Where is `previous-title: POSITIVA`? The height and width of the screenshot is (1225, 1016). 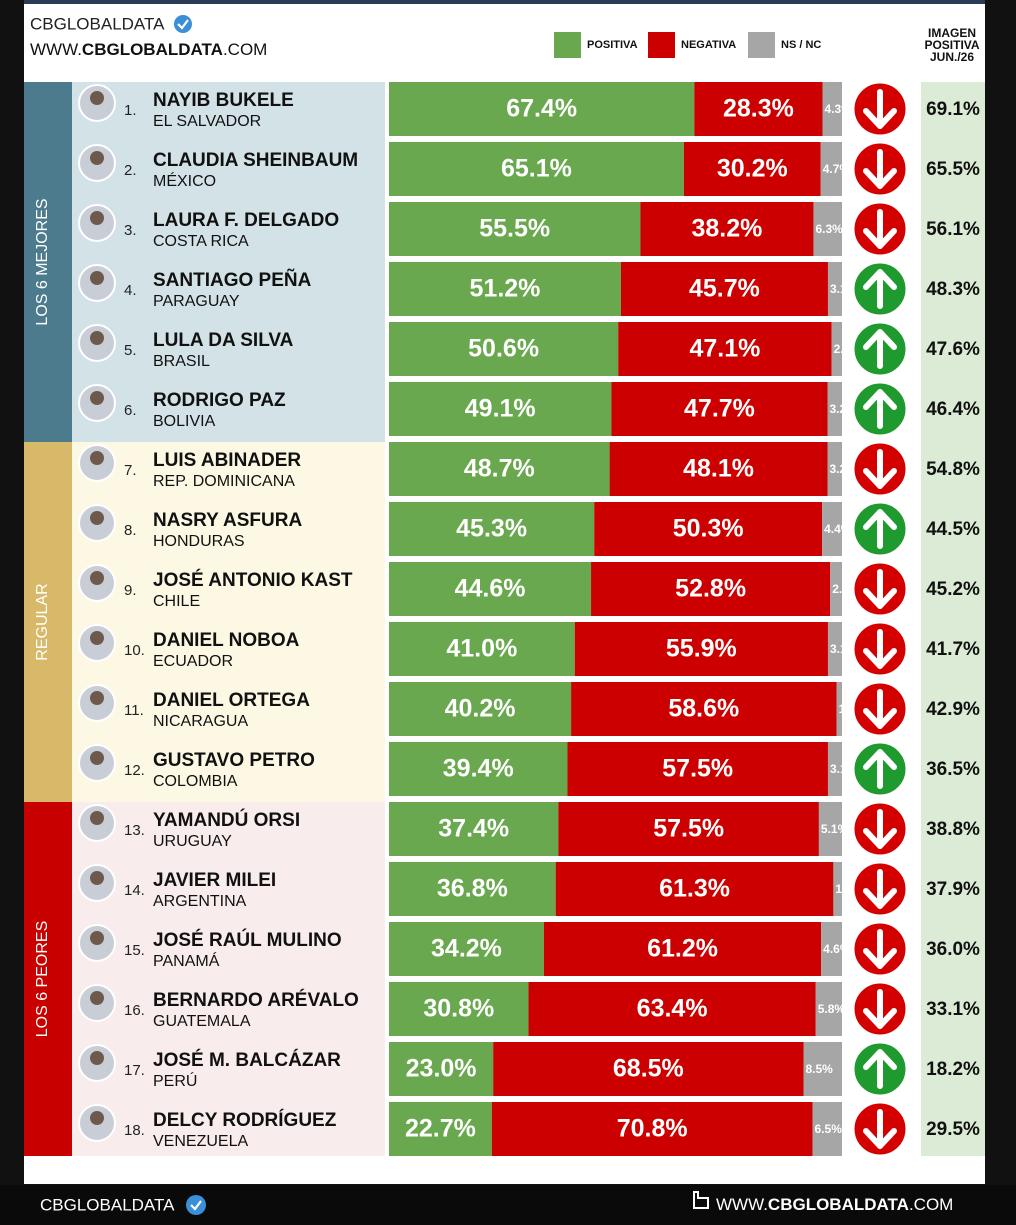 previous-title: POSITIVA is located at coordinates (951, 45).